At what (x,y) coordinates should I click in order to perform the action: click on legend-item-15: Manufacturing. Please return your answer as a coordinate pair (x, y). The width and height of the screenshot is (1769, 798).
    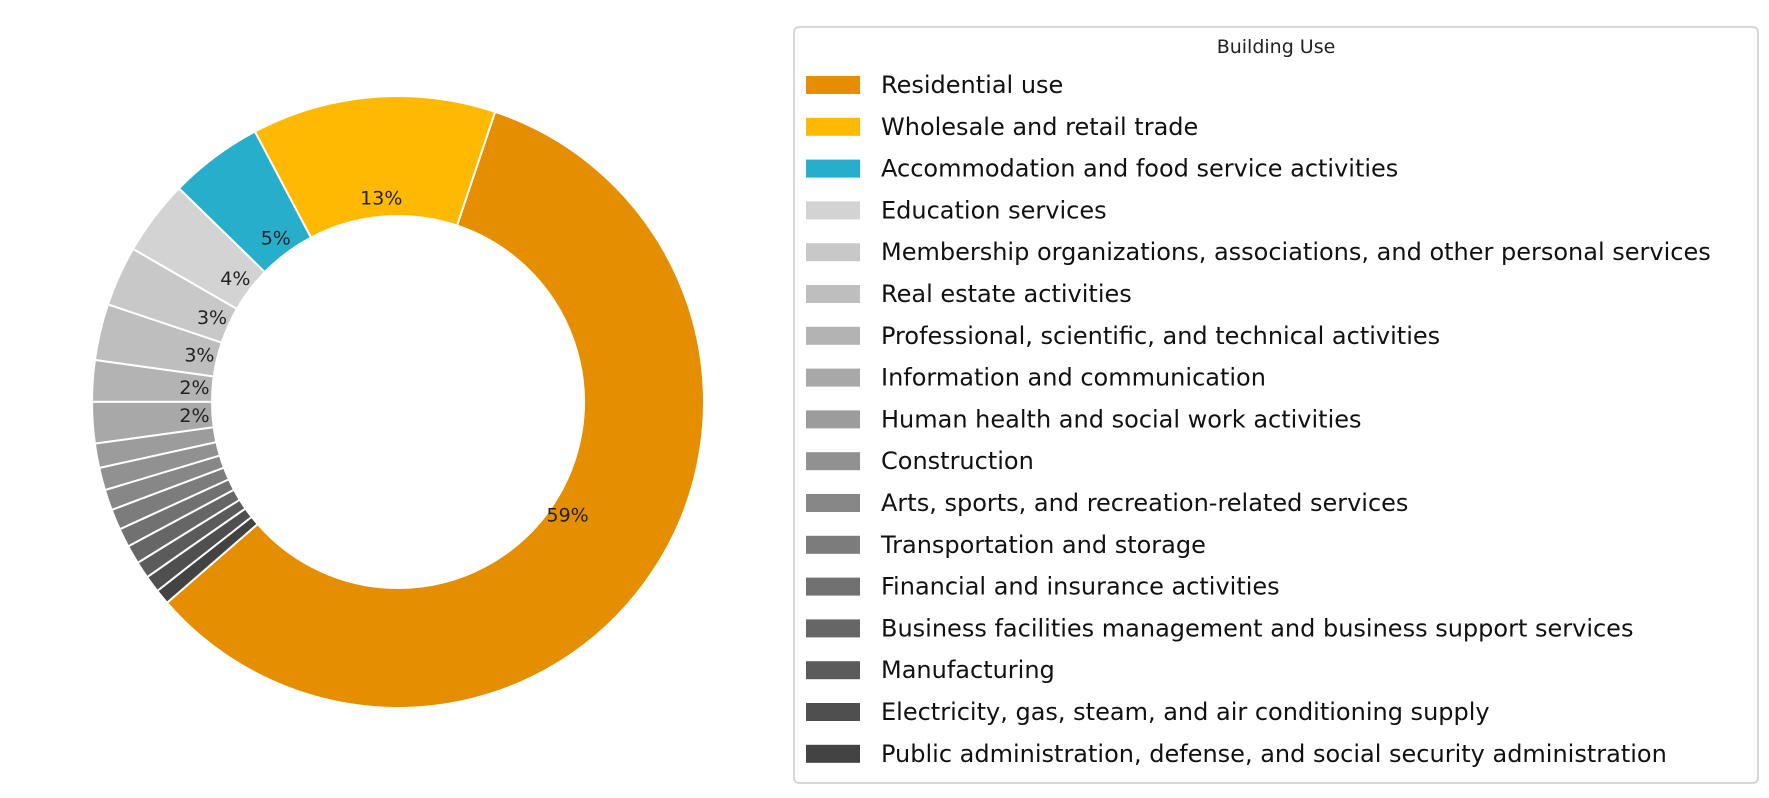
    Looking at the image, I should click on (930, 670).